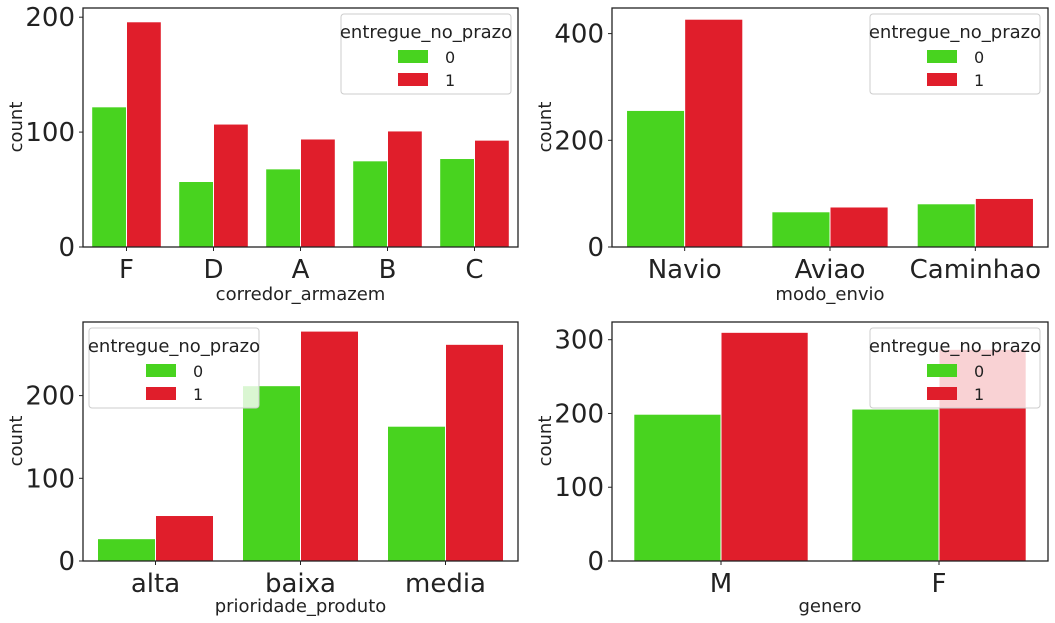  I want to click on x-tick-label: Navio, so click(685, 270).